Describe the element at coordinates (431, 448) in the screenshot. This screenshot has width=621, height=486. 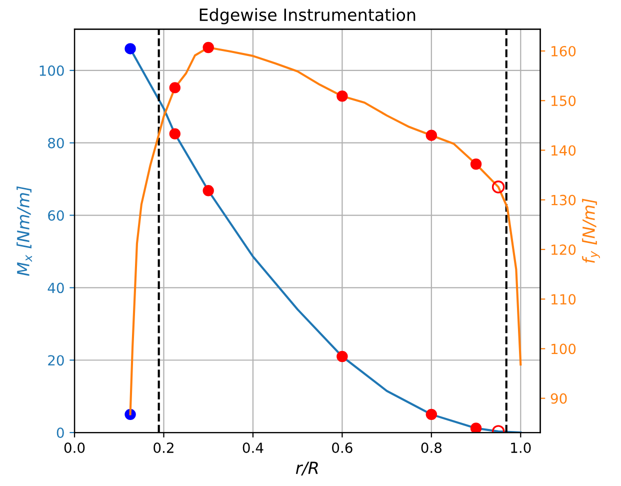
I see `x-tick-label: 0.8` at that location.